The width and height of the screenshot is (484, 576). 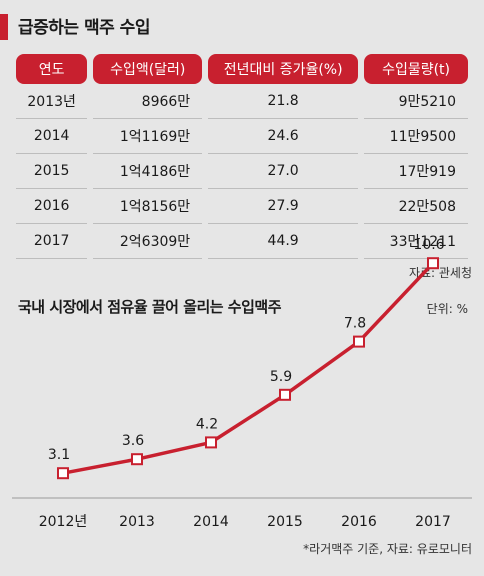 What do you see at coordinates (148, 101) in the screenshot?
I see `cell-amount: 8966만` at bounding box center [148, 101].